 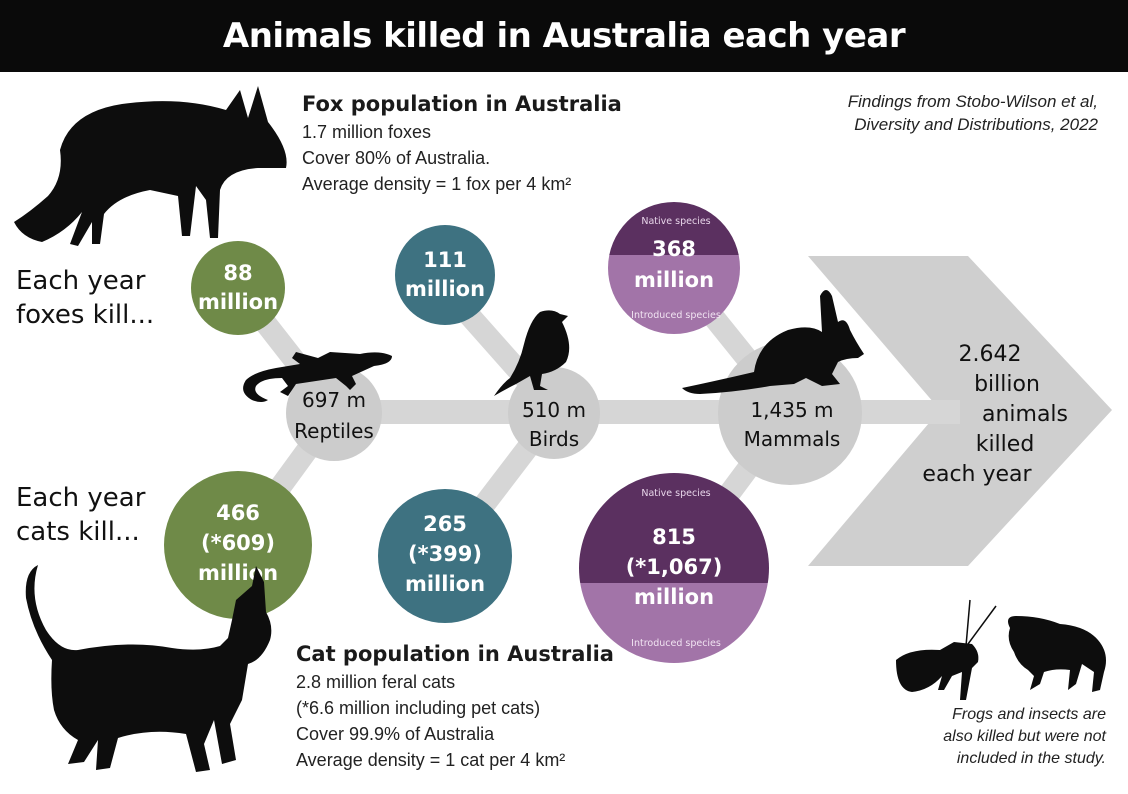 What do you see at coordinates (148, 668) in the screenshot?
I see `cat-silhouette-icon` at bounding box center [148, 668].